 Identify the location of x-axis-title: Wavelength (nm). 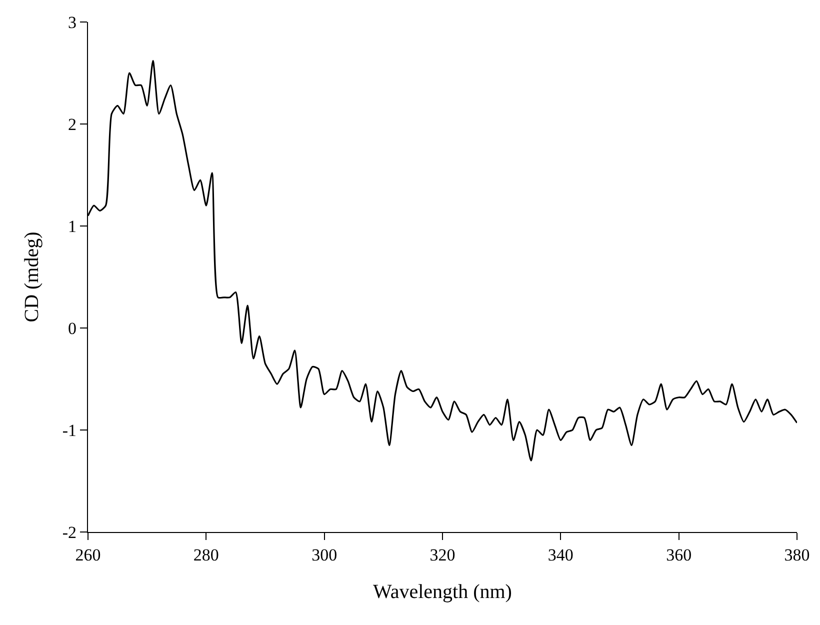
(442, 592).